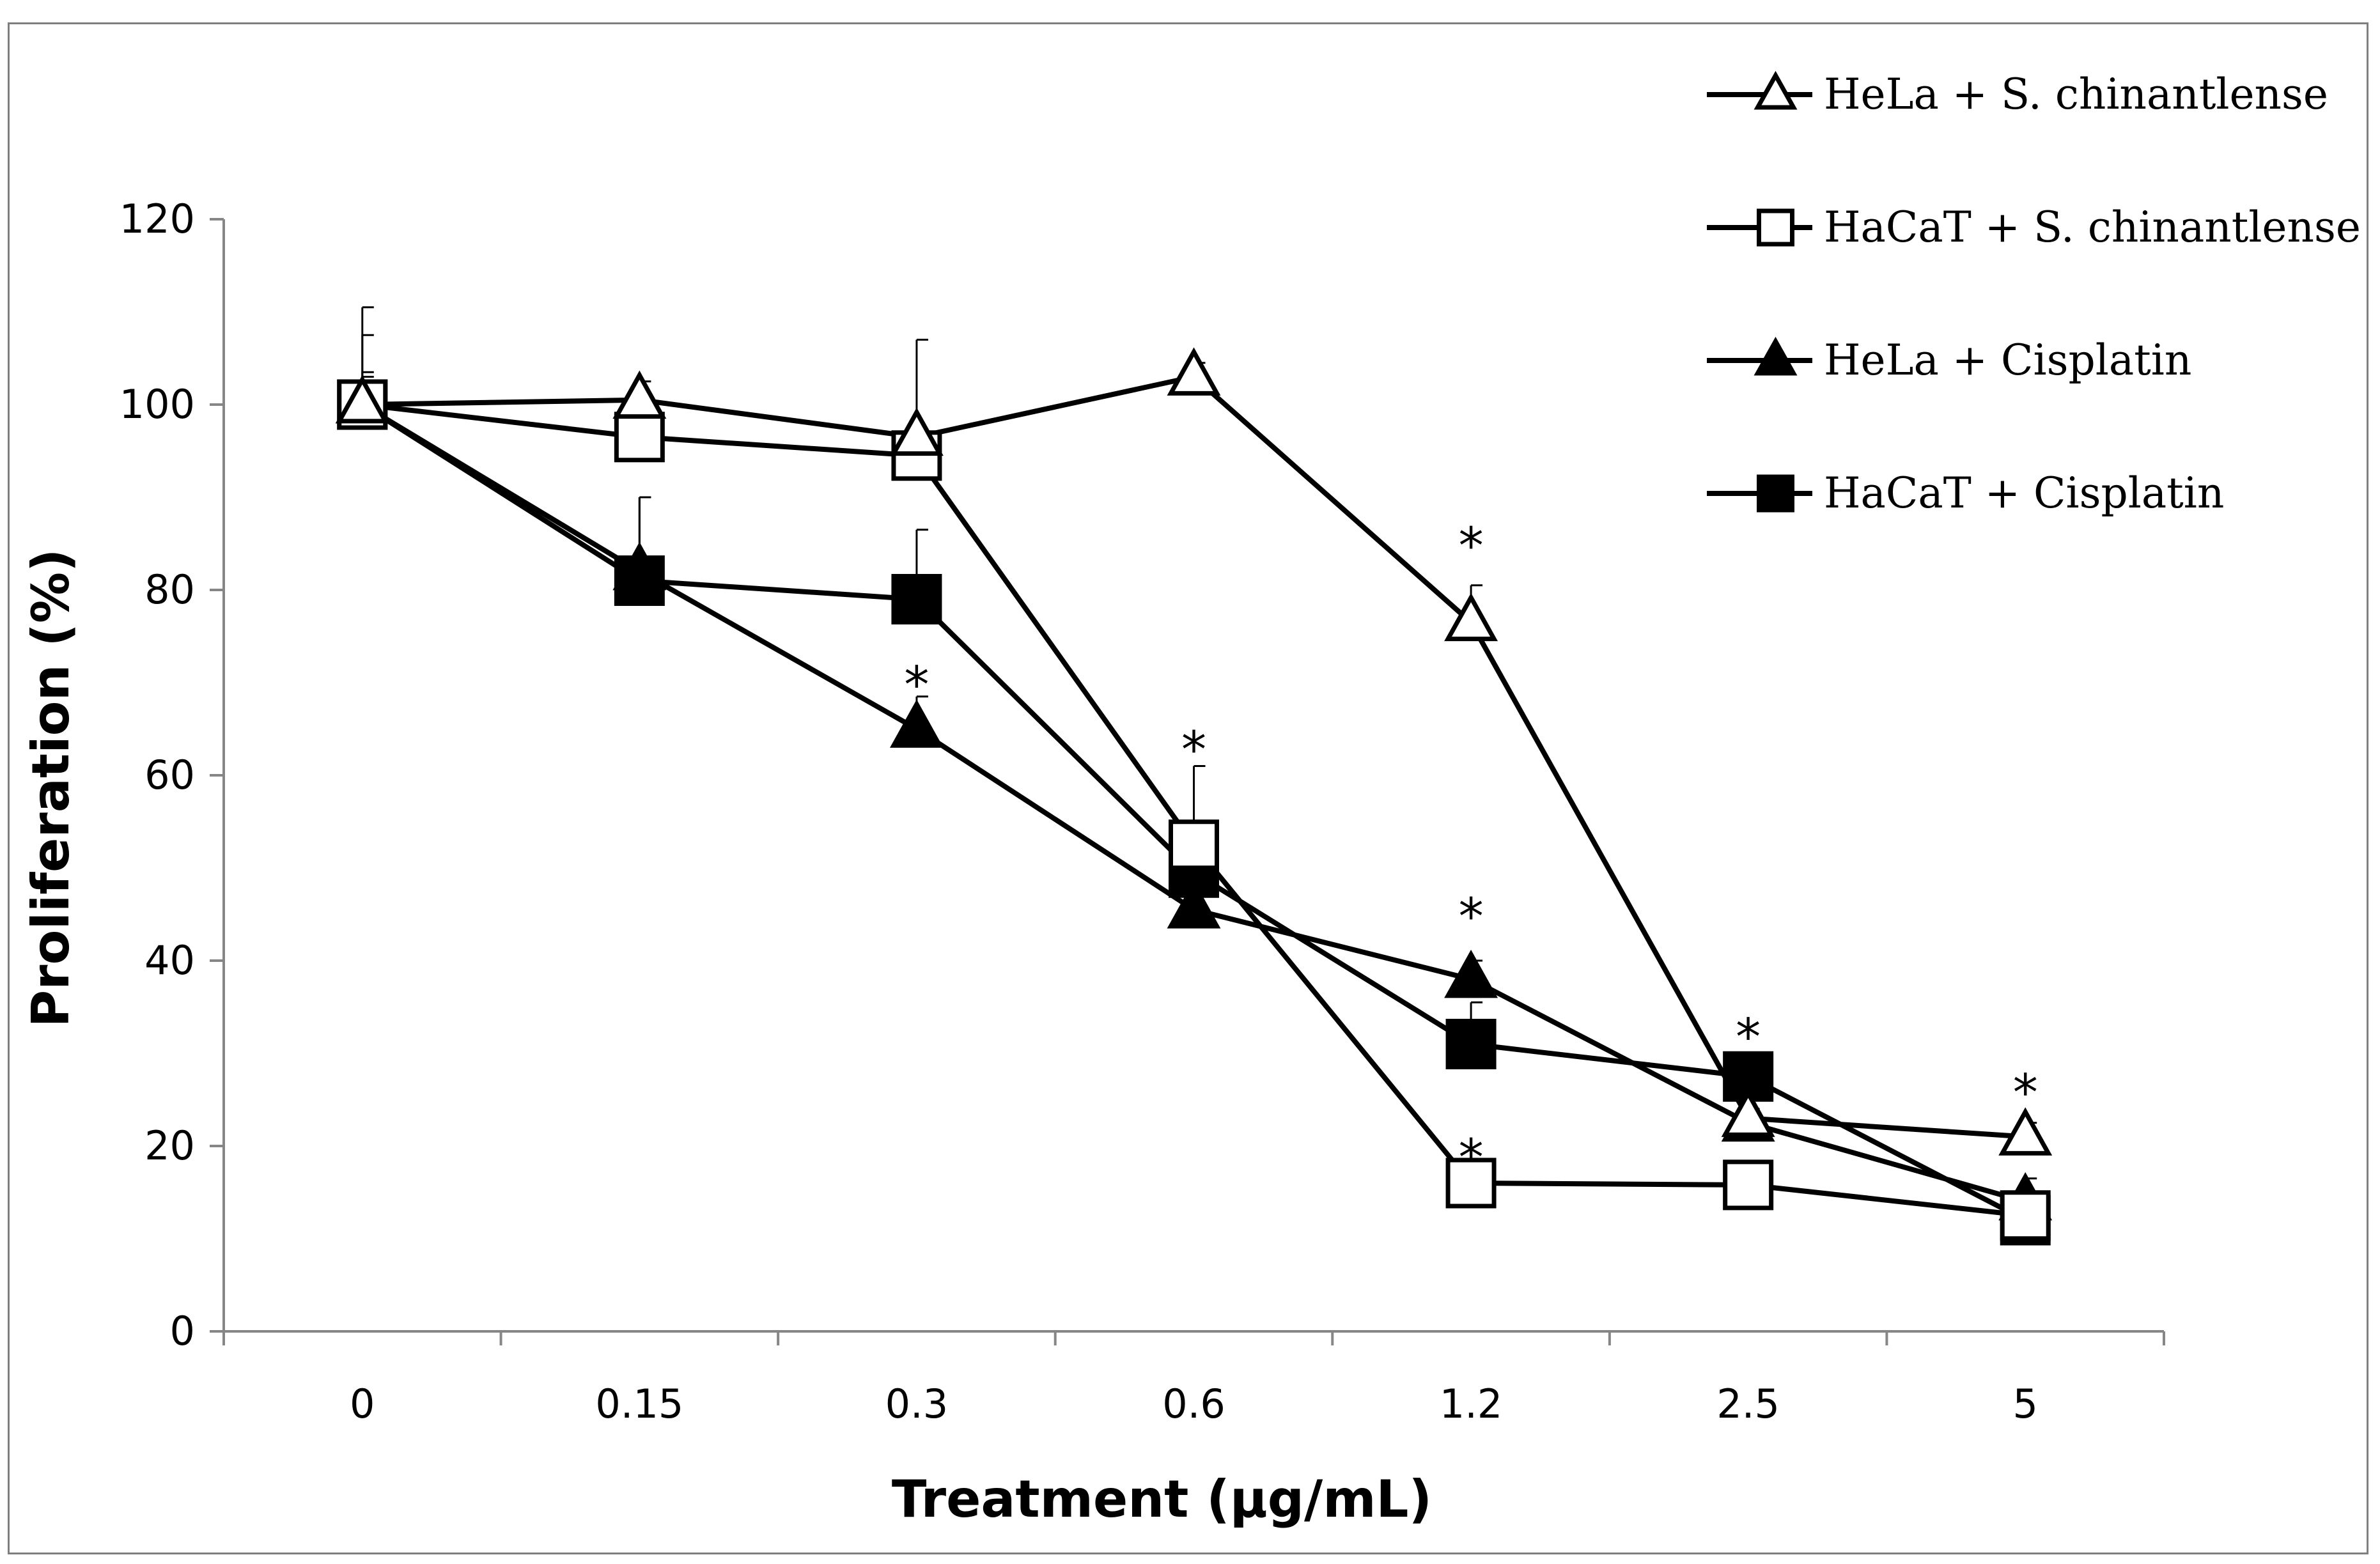 The width and height of the screenshot is (2380, 1564). I want to click on x-tick-label: 0.6, so click(1193, 1404).